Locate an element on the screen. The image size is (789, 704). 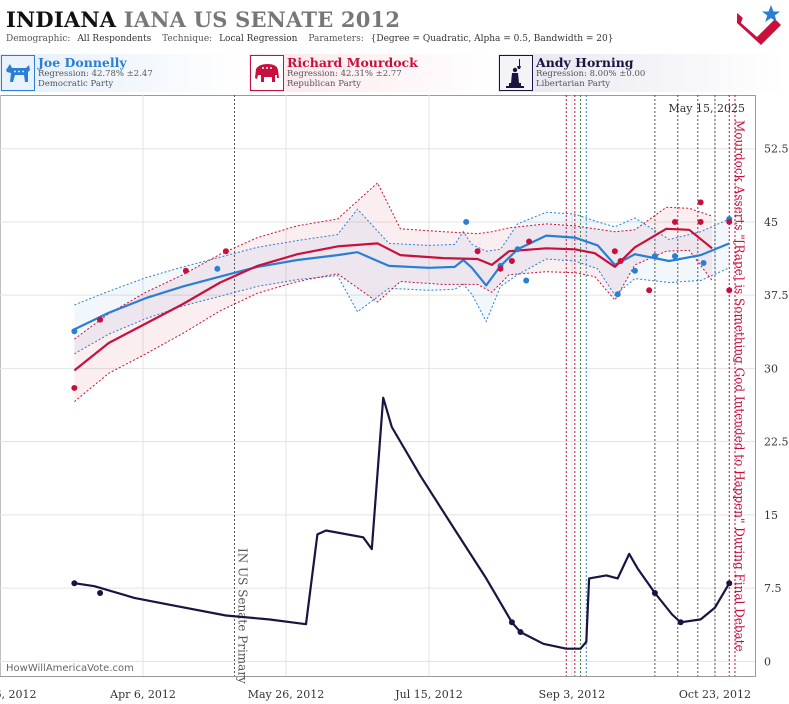
candidate-name: Richard Mourdock is located at coordinates (352, 62).